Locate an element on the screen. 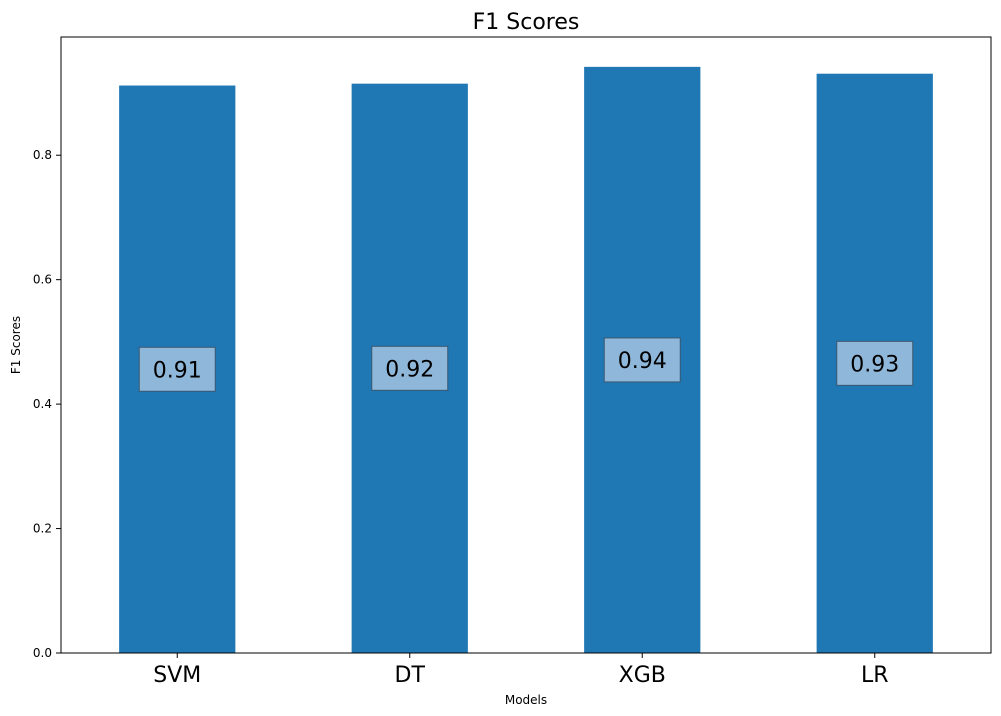 The height and width of the screenshot is (716, 1001). bar-label-box-svm is located at coordinates (177, 369).